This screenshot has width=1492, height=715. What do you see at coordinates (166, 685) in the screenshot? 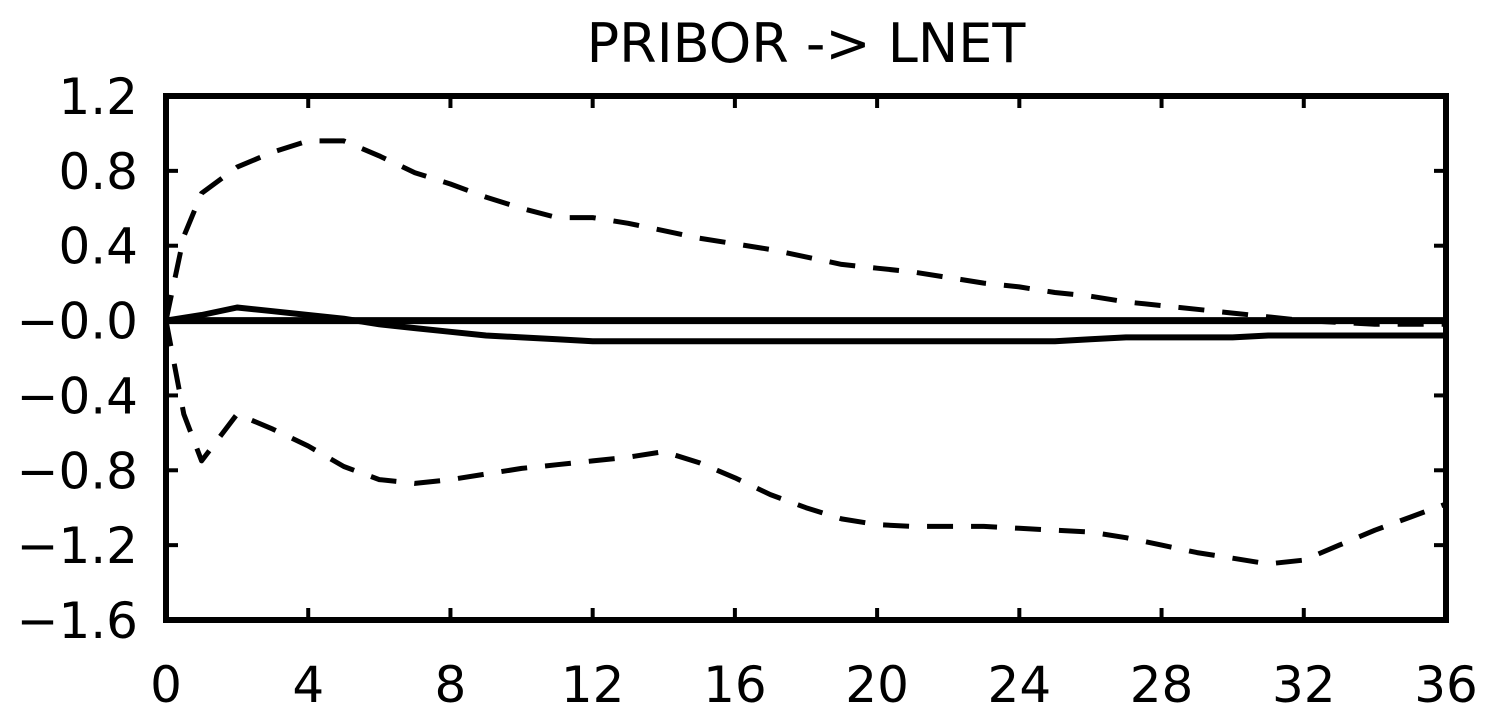
I see `x-tick-label-0: 0` at bounding box center [166, 685].